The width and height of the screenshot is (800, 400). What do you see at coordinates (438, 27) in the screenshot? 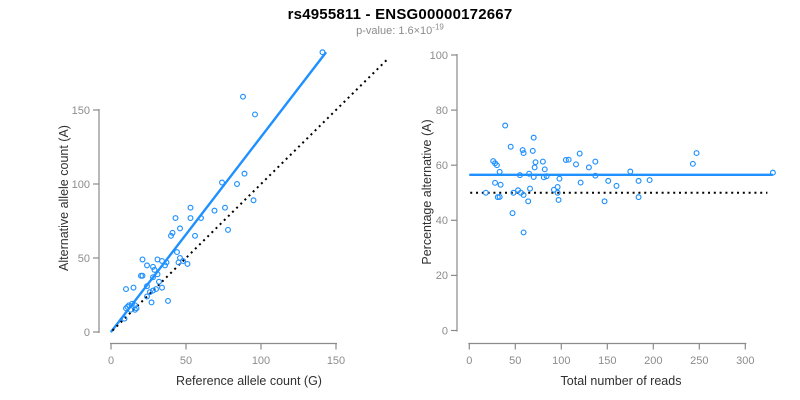
I see `pvalue-exponent: -19` at bounding box center [438, 27].